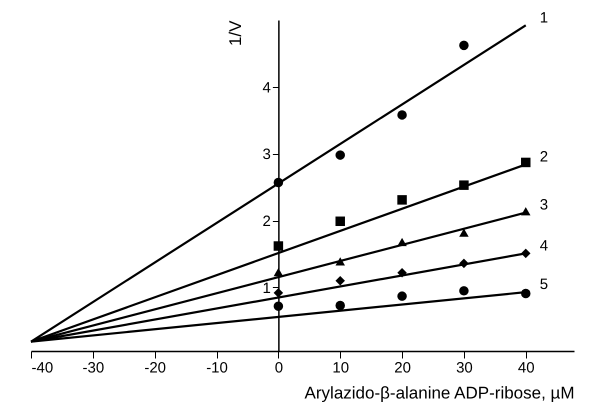 Image resolution: width=601 pixels, height=409 pixels. Describe the element at coordinates (217, 368) in the screenshot. I see `x-tick-label: -10` at that location.